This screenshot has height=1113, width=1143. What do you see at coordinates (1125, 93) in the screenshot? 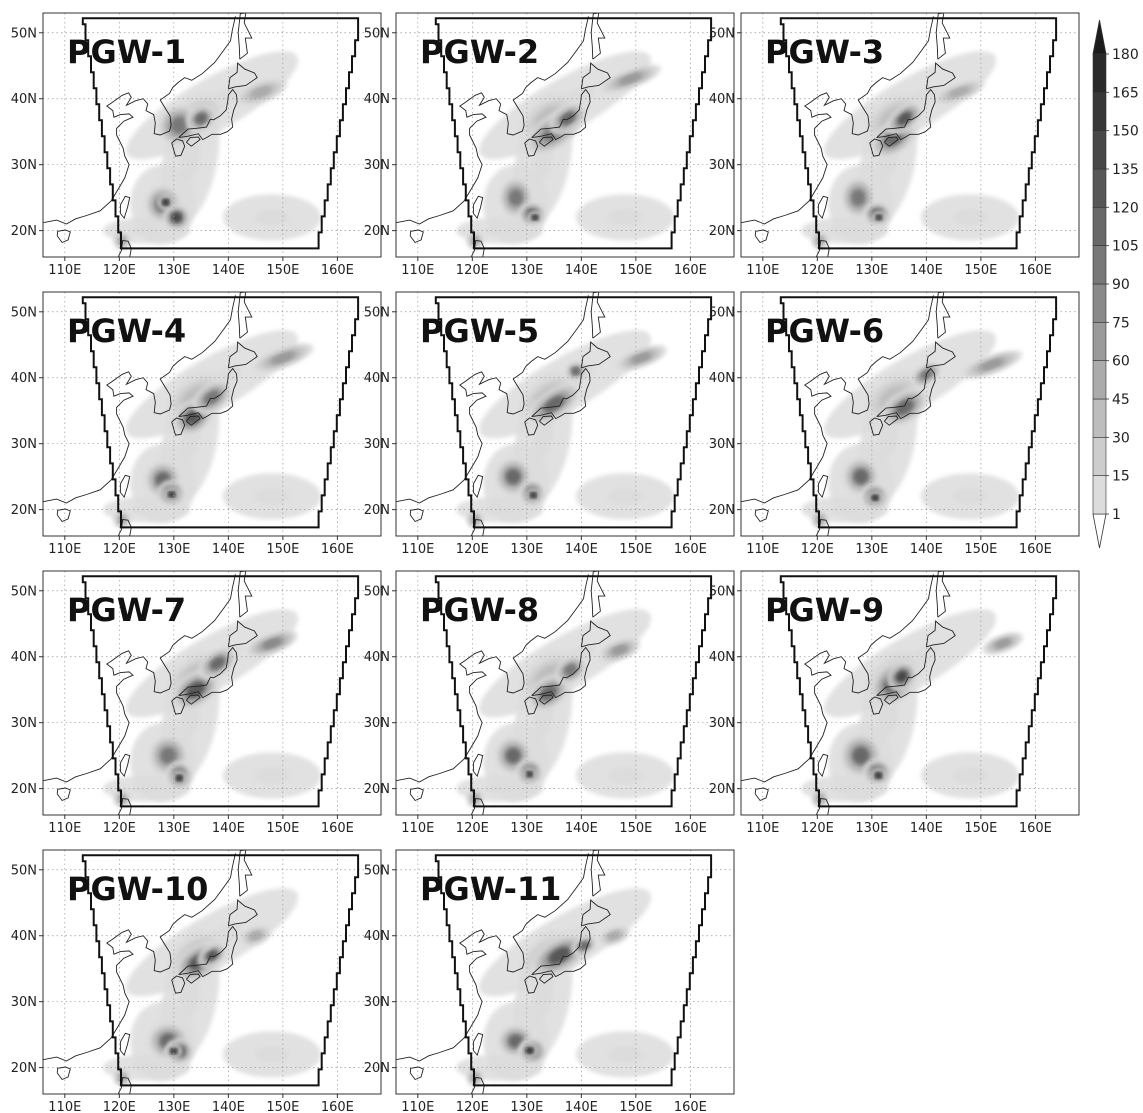
I see `colorbar-label: 165` at bounding box center [1125, 93].